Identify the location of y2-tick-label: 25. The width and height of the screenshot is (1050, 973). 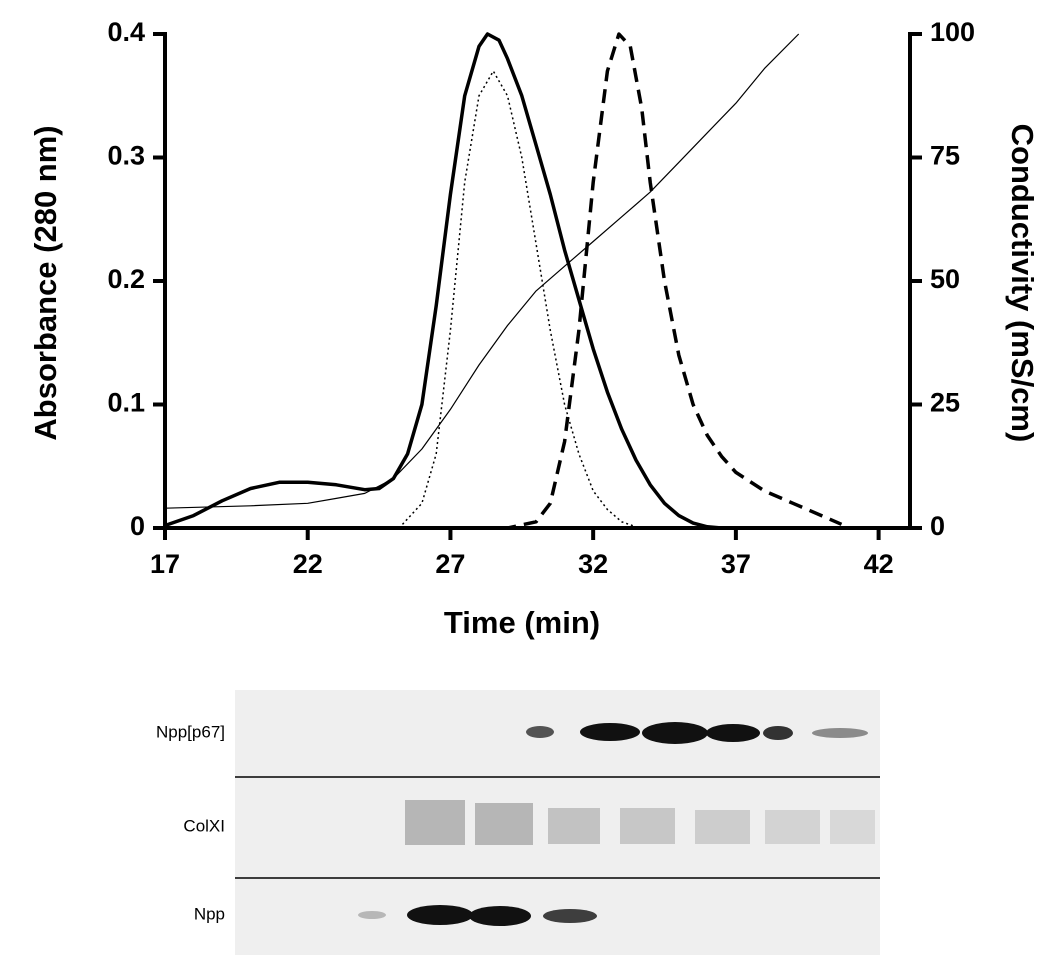
(945, 403).